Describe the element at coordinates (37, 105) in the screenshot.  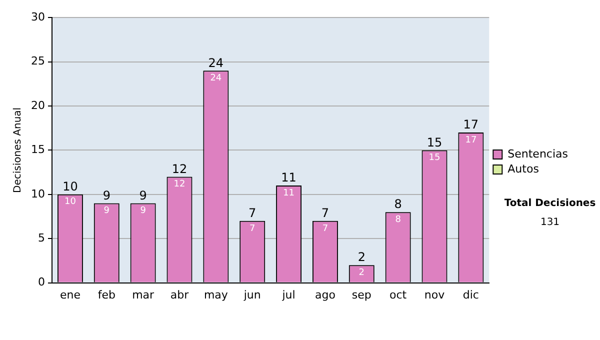
I see `y-tick-label: 20` at that location.